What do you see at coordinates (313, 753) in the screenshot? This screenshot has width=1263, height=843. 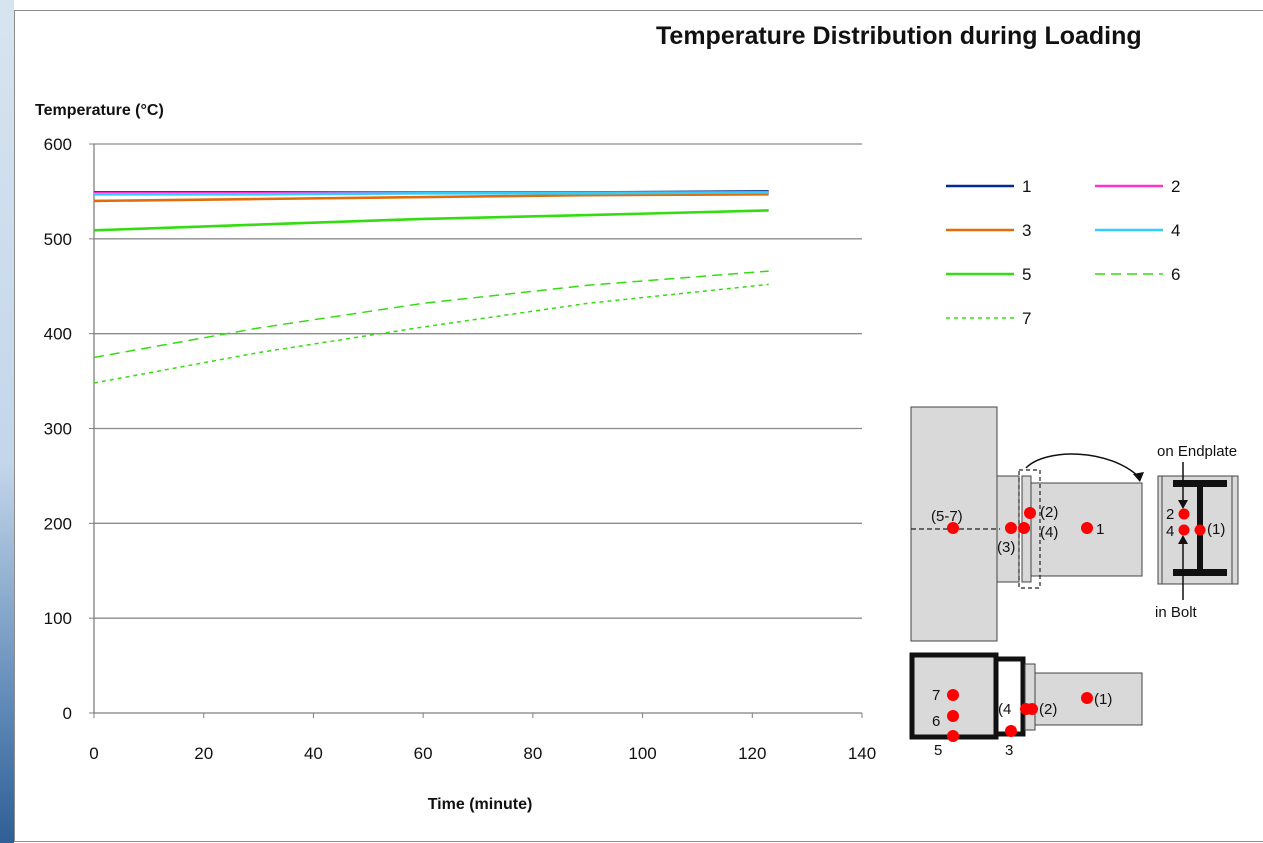 I see `x-tick-label: 40` at bounding box center [313, 753].